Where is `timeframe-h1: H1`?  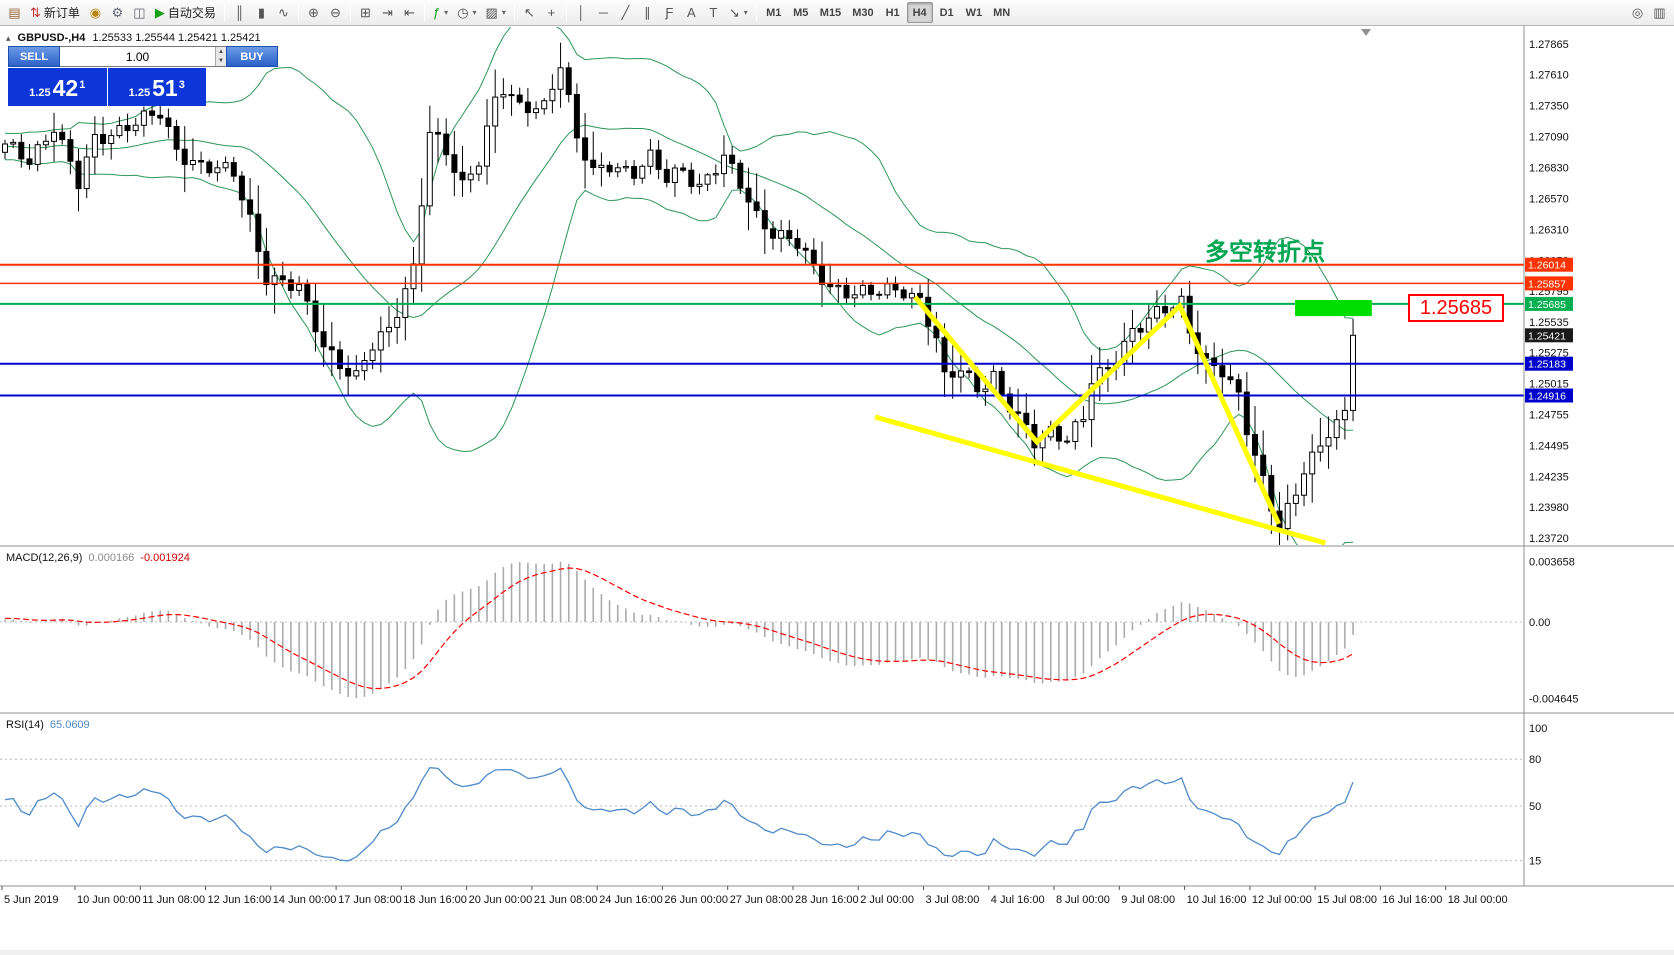 timeframe-h1: H1 is located at coordinates (892, 12).